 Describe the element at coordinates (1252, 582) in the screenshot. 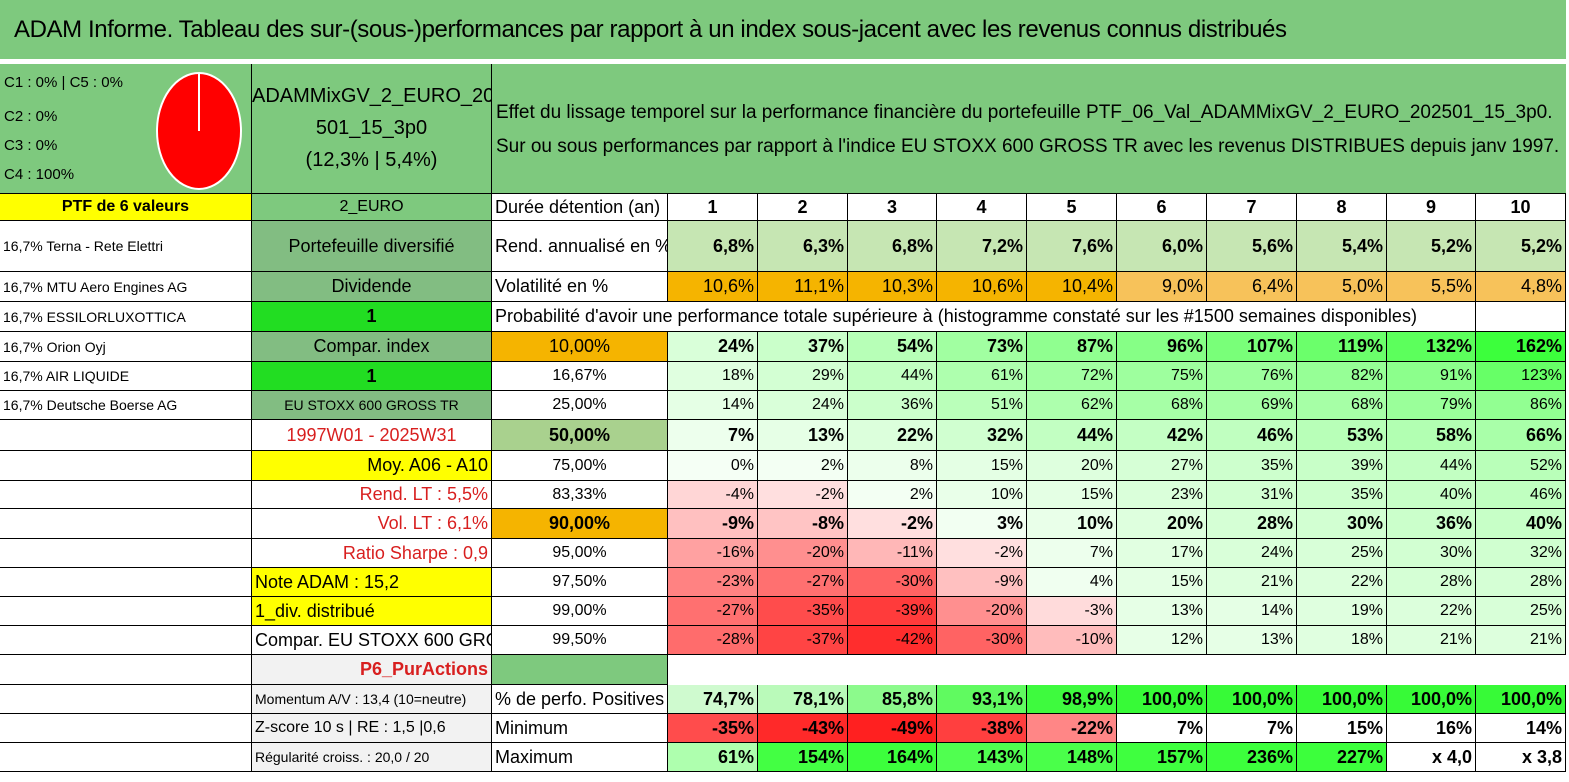

I see `probability-value: 21%` at that location.